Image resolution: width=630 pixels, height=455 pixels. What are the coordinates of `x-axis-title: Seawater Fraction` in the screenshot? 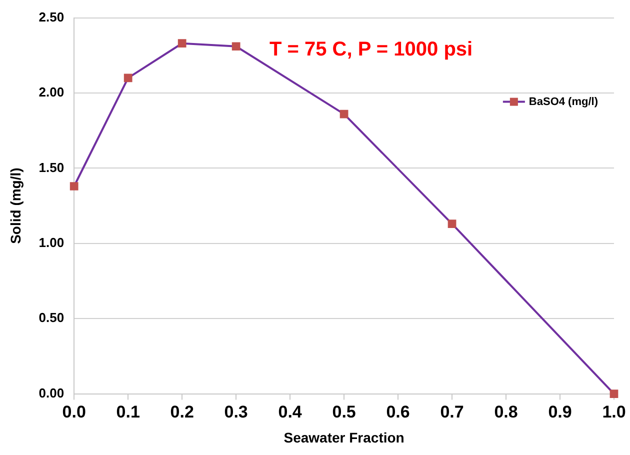 It's located at (344, 437).